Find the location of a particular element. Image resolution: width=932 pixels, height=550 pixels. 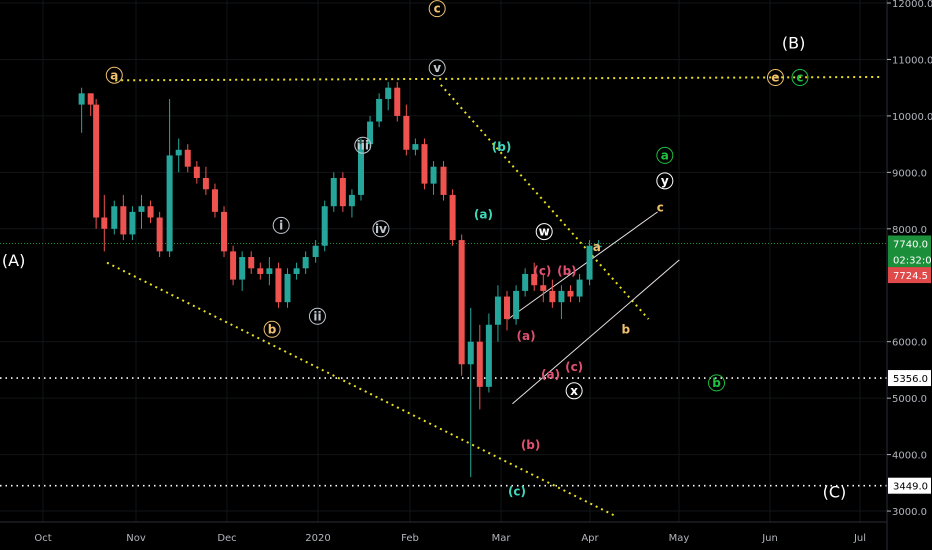

wave-label: e is located at coordinates (775, 78).